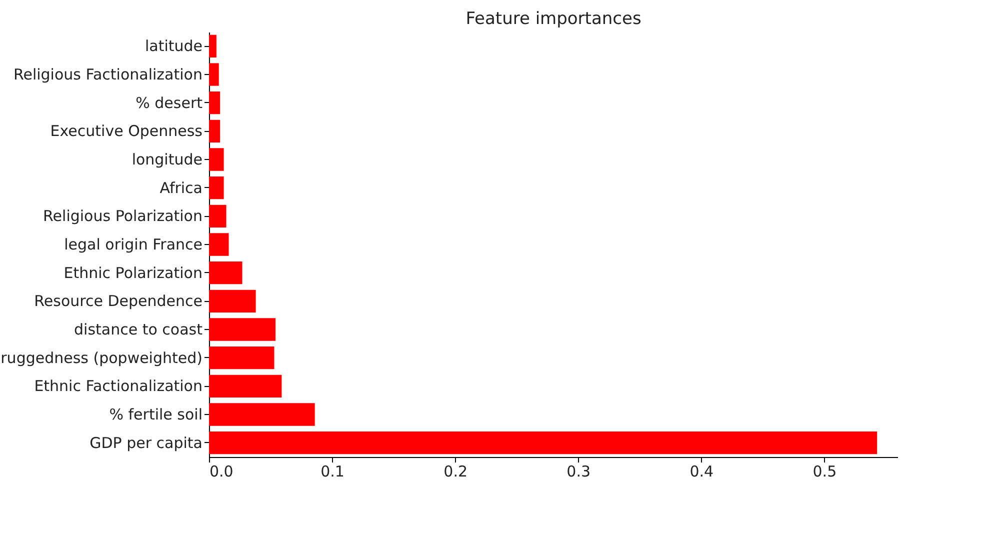 The width and height of the screenshot is (998, 541). I want to click on chart-title: Feature importances, so click(554, 19).